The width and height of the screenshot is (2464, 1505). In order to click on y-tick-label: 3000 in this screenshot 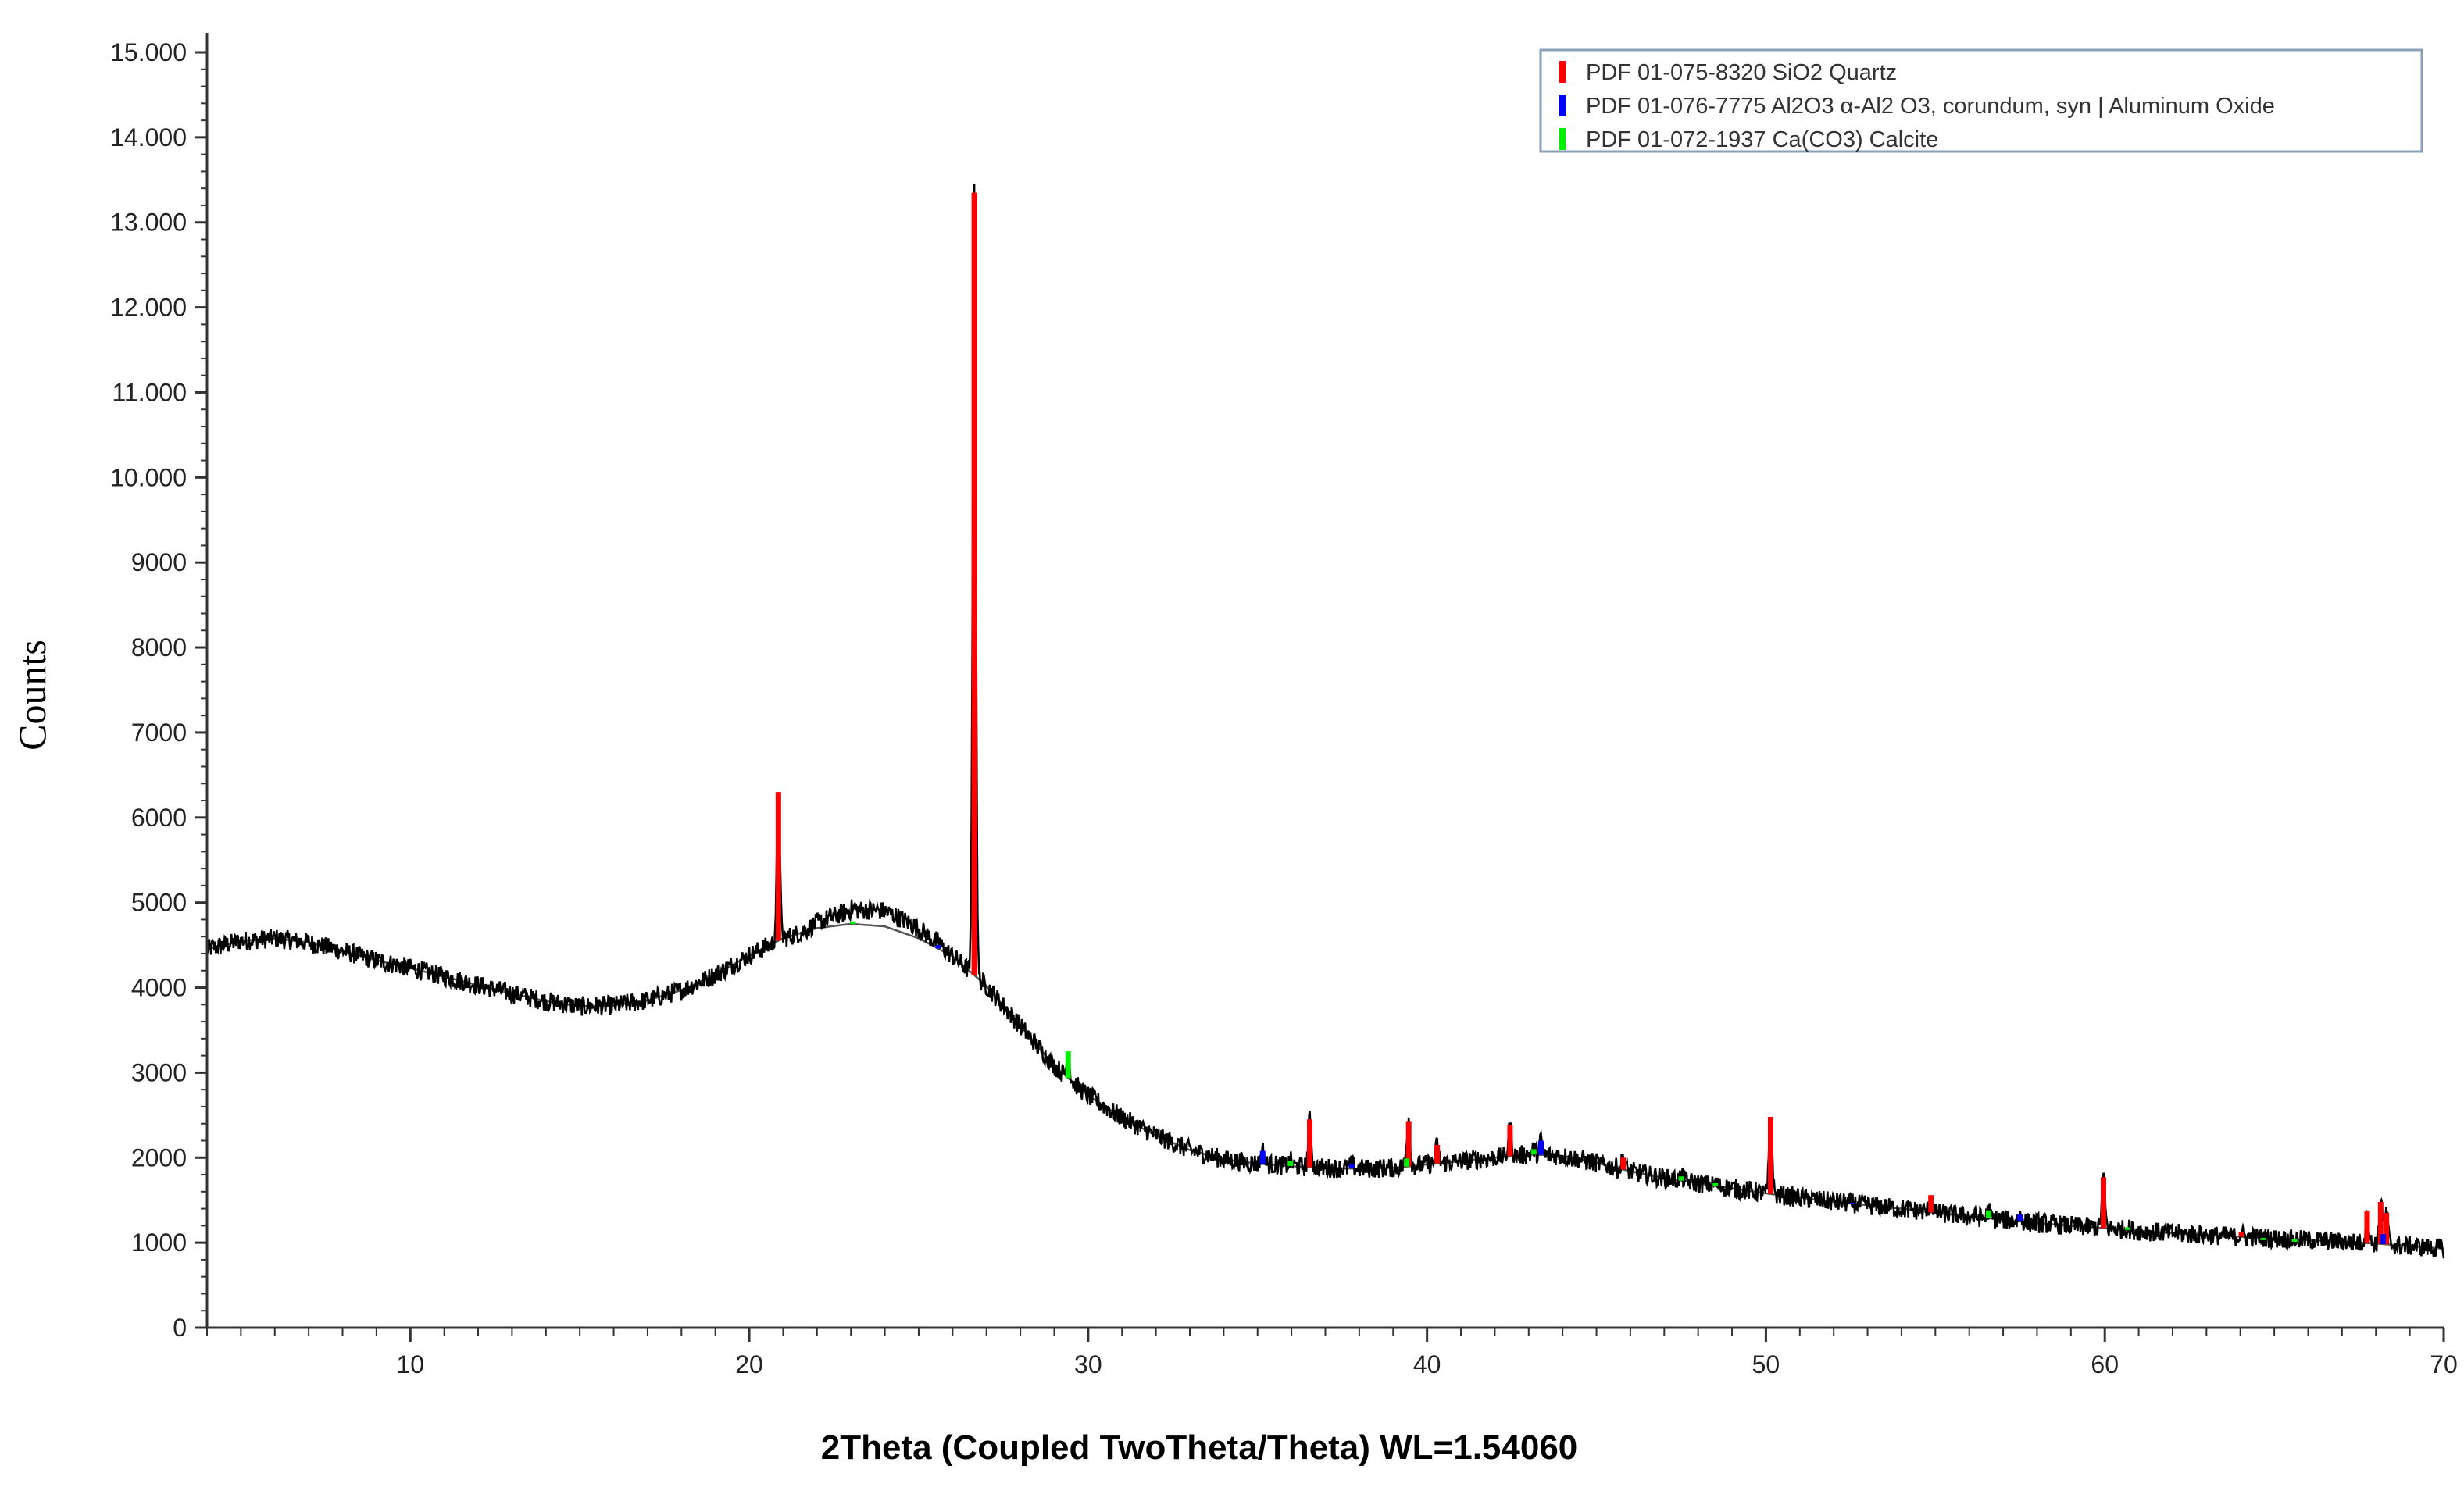, I will do `click(159, 1072)`.